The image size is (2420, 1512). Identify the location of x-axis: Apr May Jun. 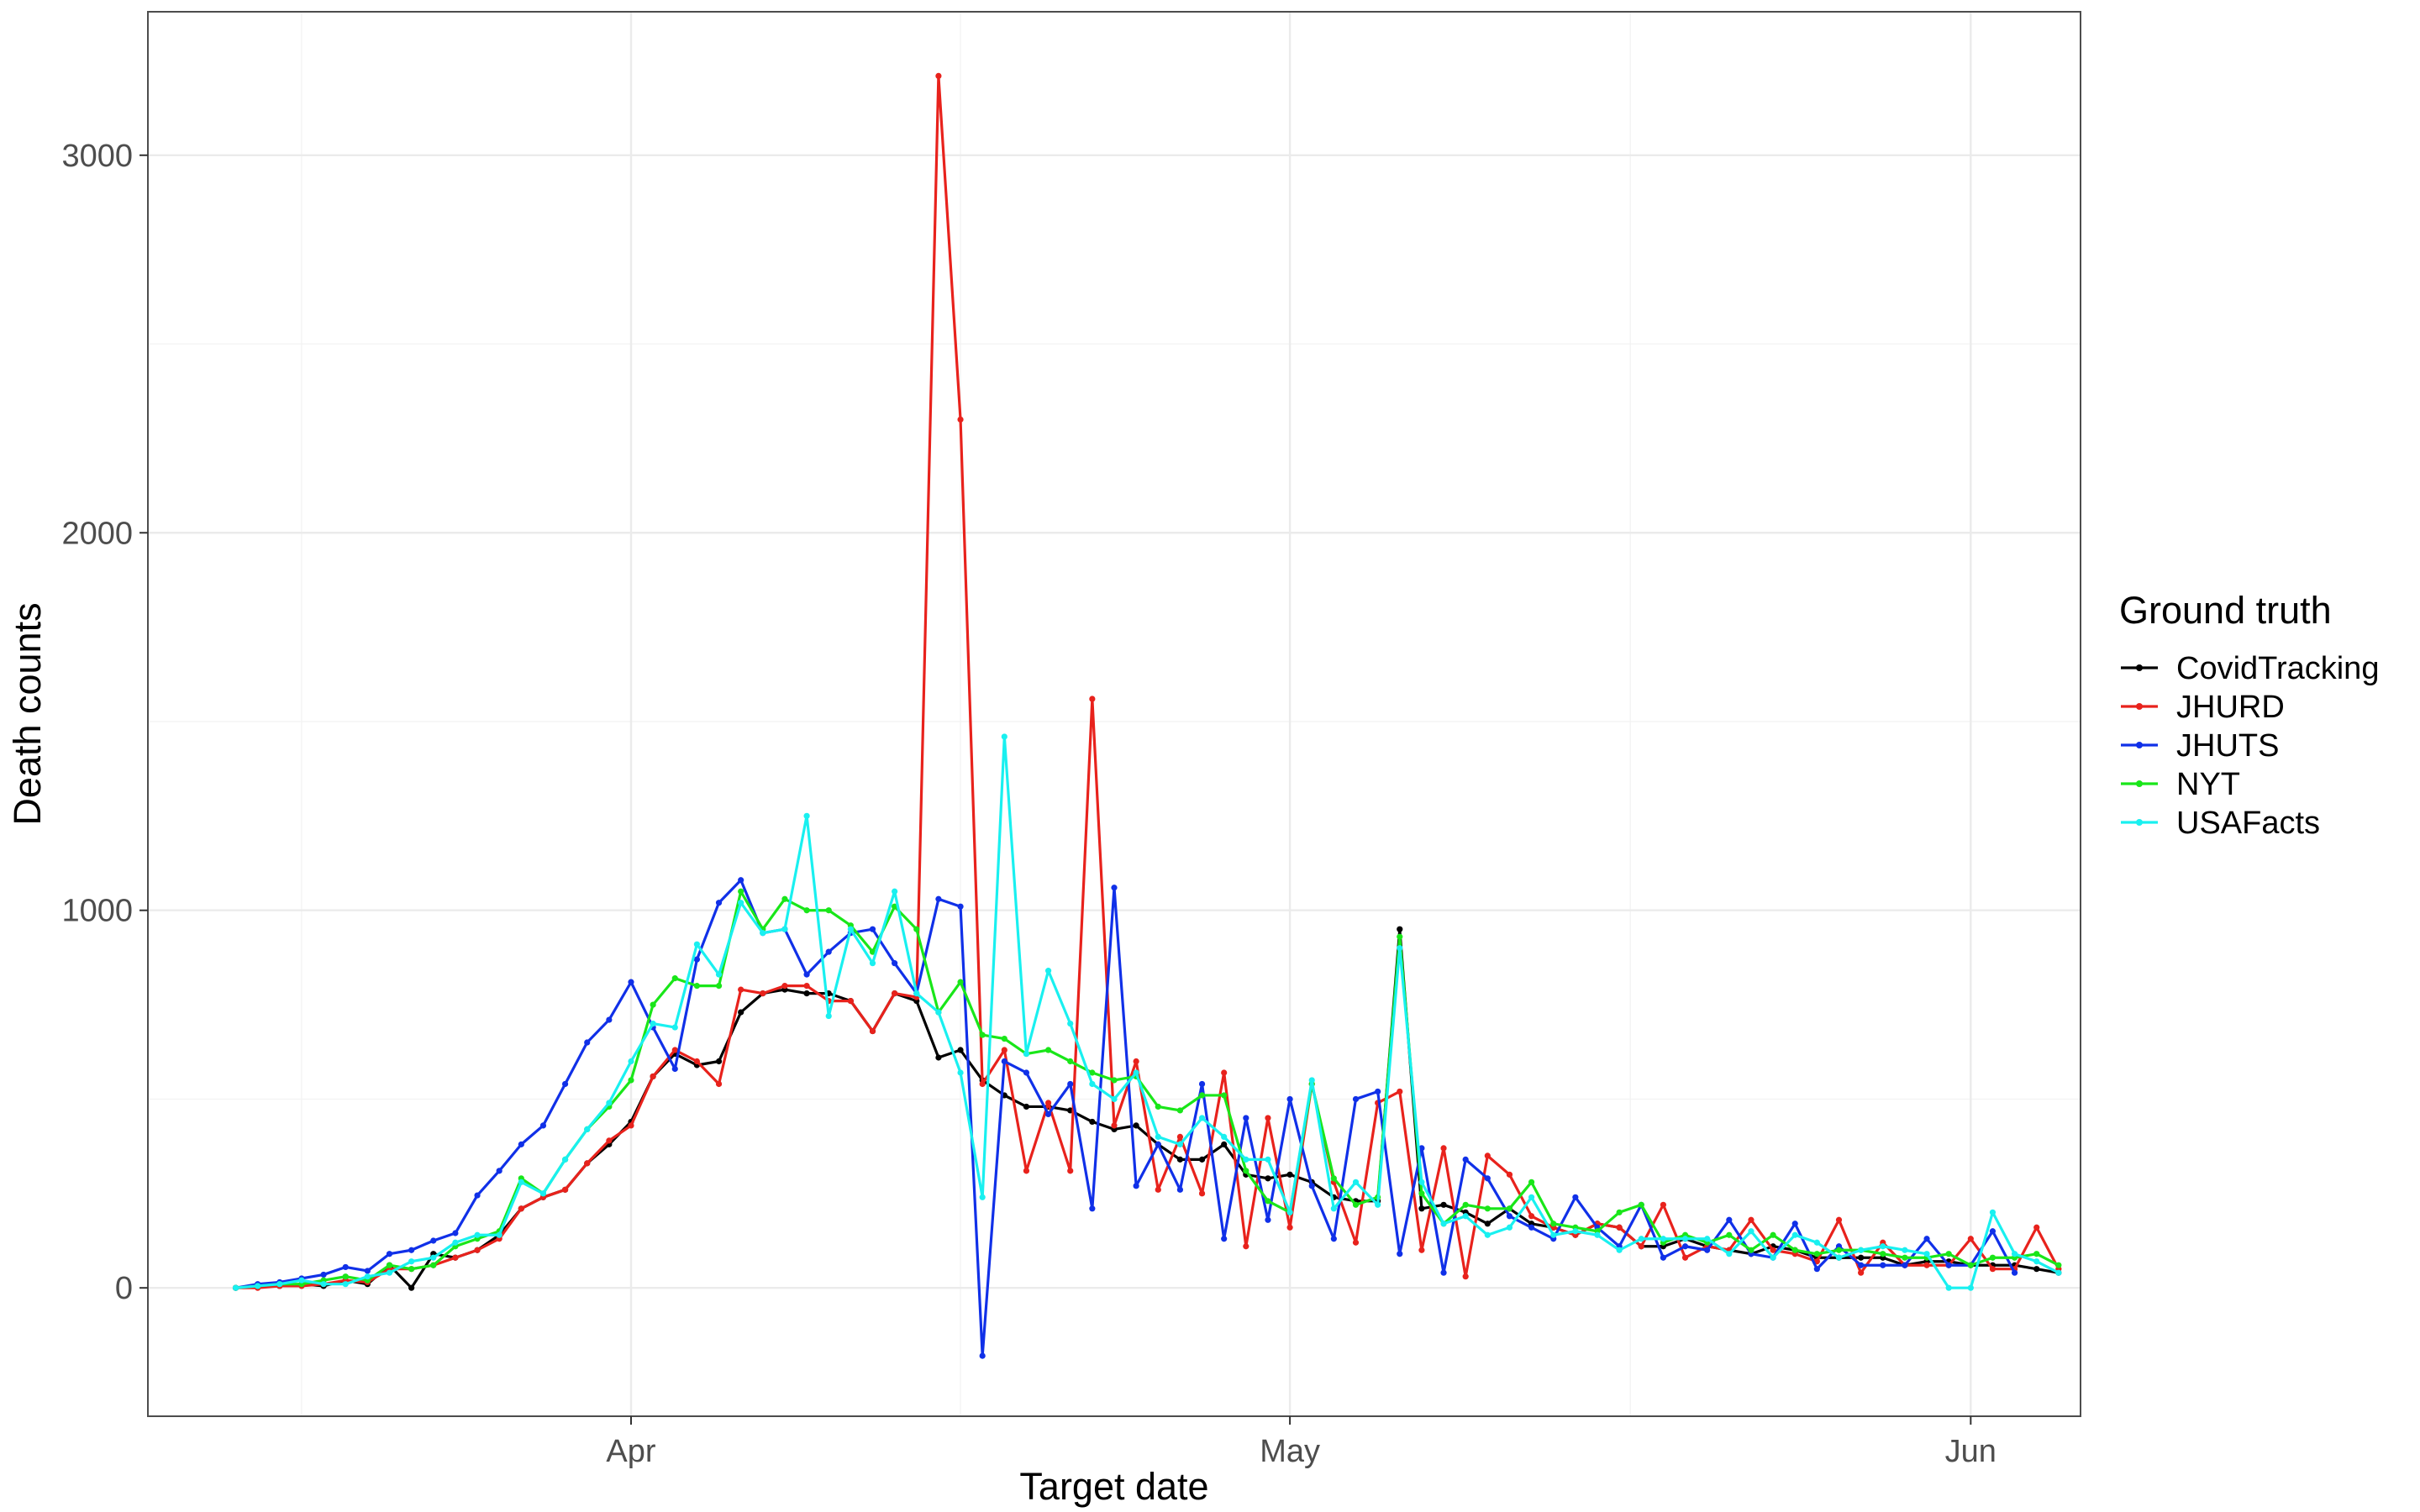
(1301, 1442).